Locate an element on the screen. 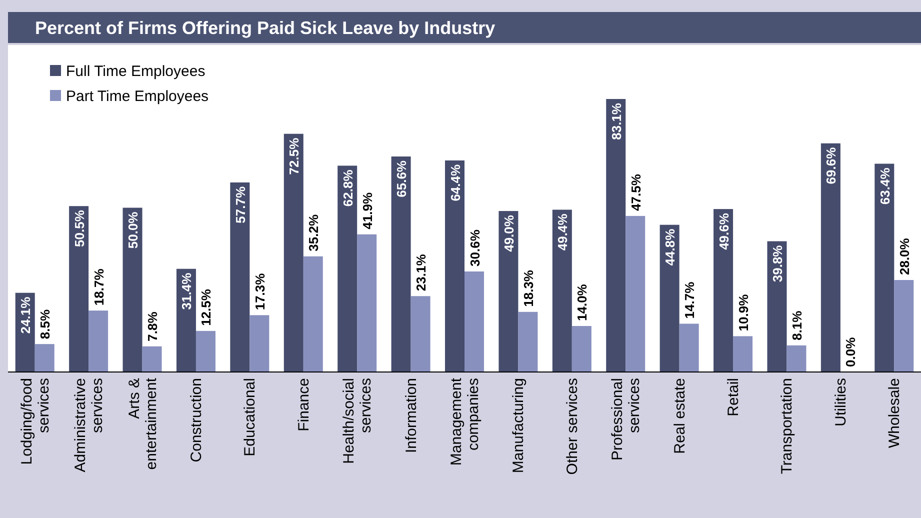 This screenshot has height=518, width=921. x-tick-label: Educational is located at coordinates (250, 417).